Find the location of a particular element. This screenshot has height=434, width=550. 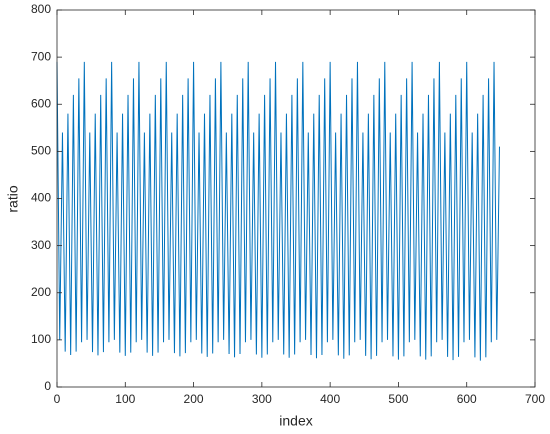

y-tick-label: 500 is located at coordinates (41, 151).